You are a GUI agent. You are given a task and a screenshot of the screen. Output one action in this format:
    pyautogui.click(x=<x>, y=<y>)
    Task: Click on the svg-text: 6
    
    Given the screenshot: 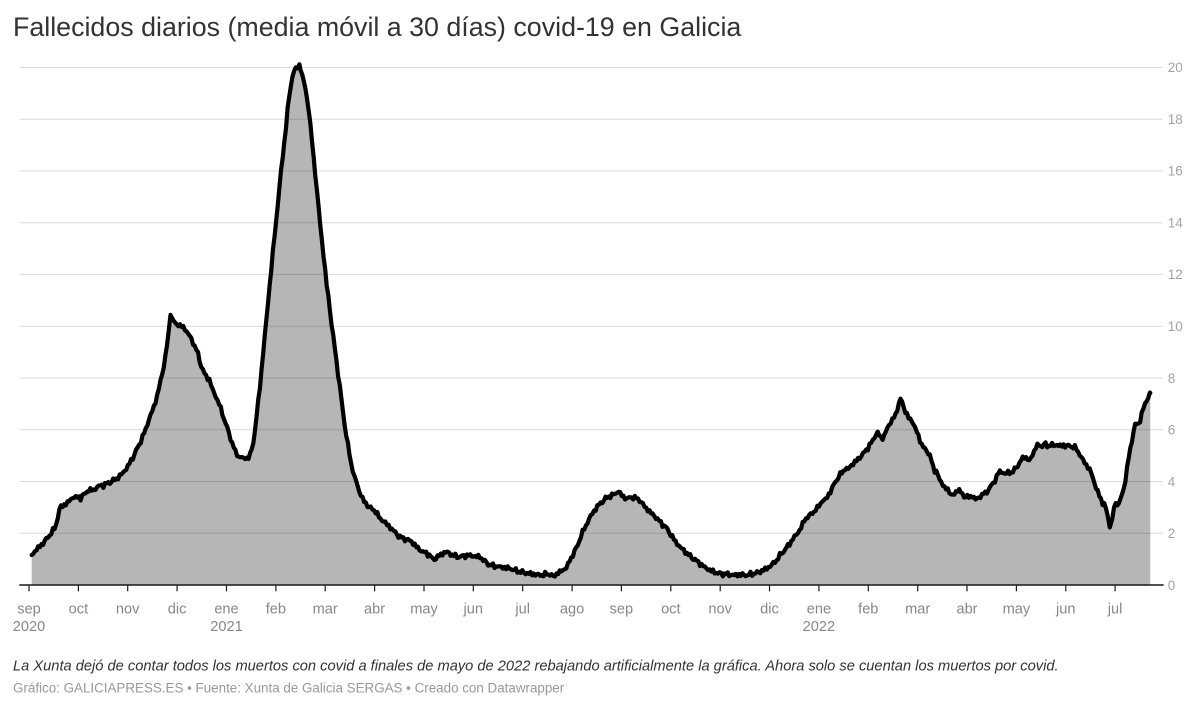 What is the action you would take?
    pyautogui.click(x=1172, y=430)
    